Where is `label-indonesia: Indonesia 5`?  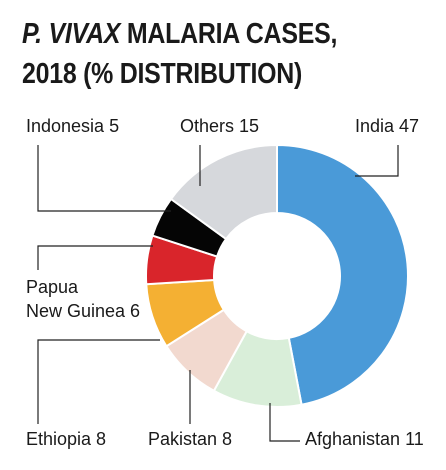 label-indonesia: Indonesia 5 is located at coordinates (73, 126).